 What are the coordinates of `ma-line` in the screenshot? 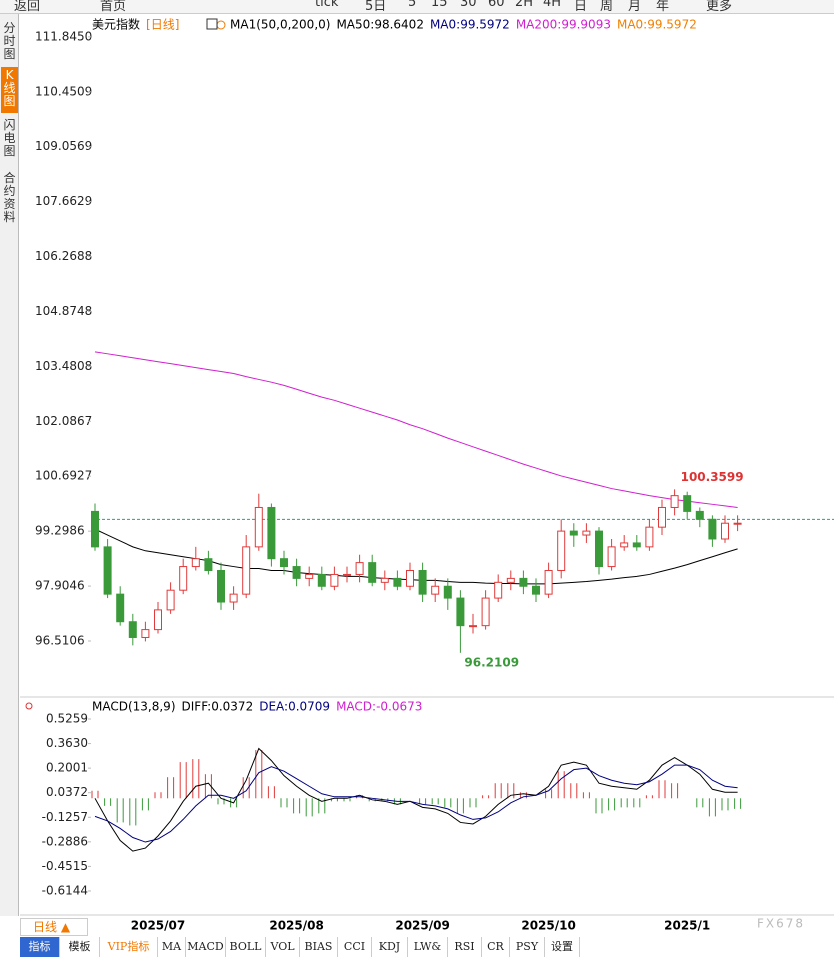 It's located at (416, 429).